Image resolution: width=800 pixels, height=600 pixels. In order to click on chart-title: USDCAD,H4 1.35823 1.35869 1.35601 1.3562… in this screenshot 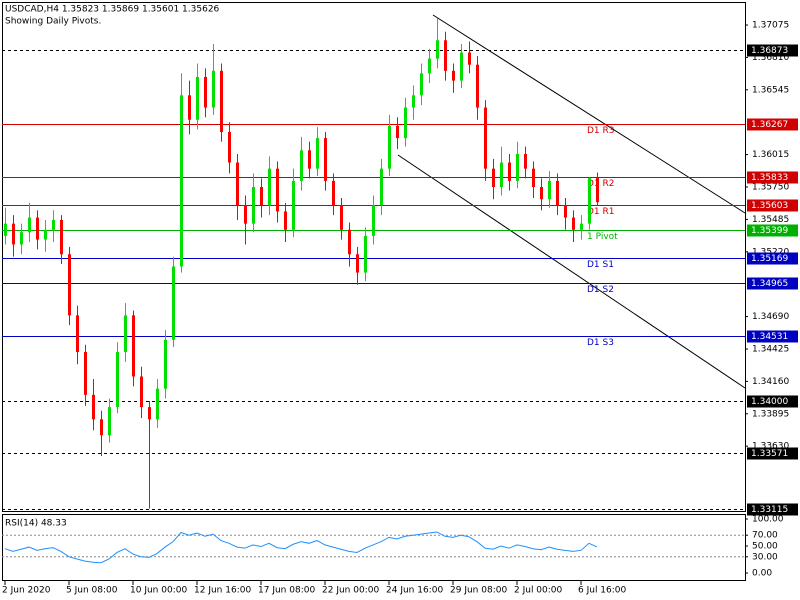, I will do `click(112, 10)`.